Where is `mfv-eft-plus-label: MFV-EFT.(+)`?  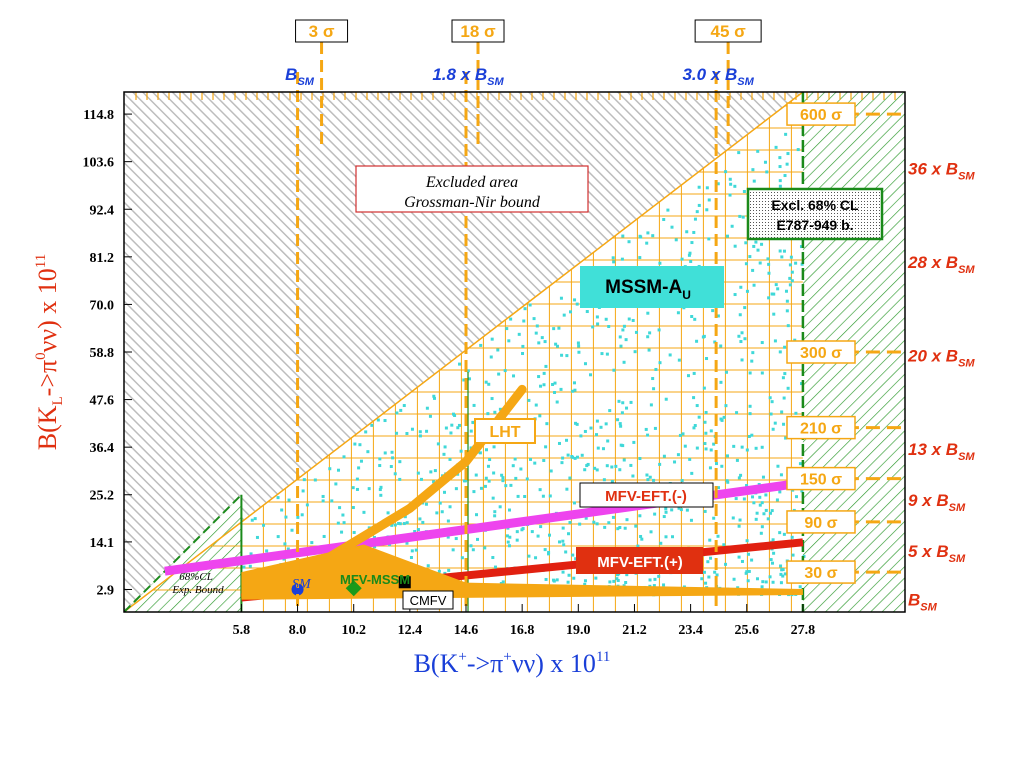
mfv-eft-plus-label: MFV-EFT.(+) is located at coordinates (639, 562).